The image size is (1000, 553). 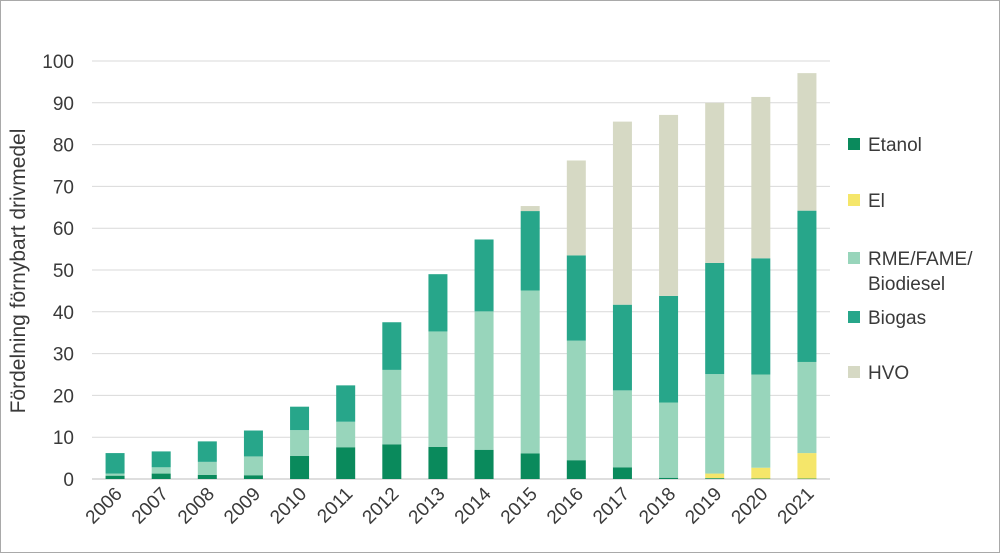 I want to click on y-tick-label: 60, so click(x=63, y=229).